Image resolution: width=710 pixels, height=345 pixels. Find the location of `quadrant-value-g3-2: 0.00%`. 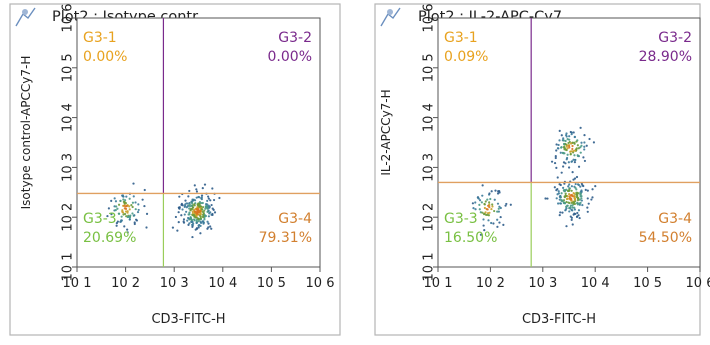

quadrant-value-g3-2: 0.00% is located at coordinates (290, 57).